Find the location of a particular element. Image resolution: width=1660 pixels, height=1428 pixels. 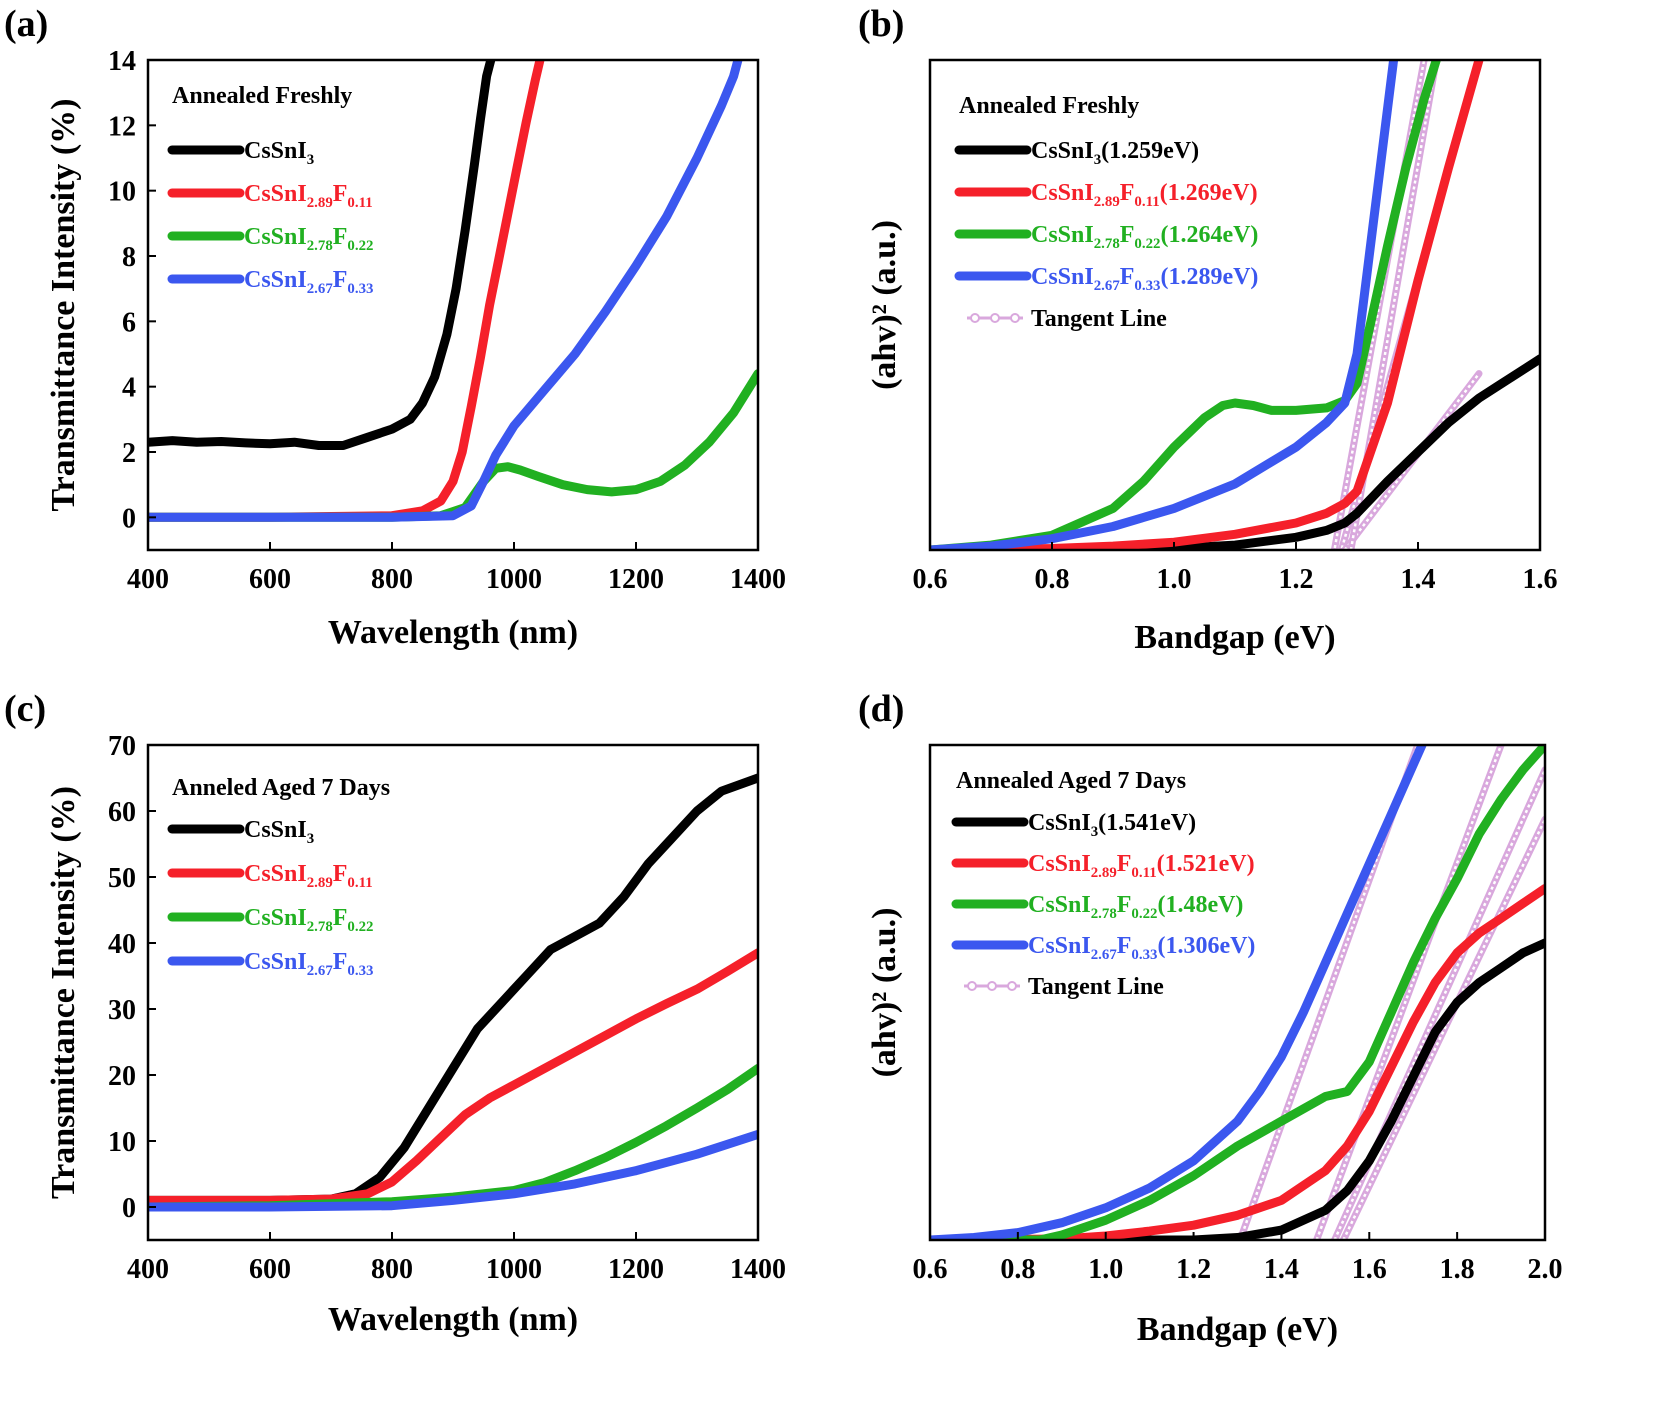

tangent-line is located at coordinates (1442, 1027).